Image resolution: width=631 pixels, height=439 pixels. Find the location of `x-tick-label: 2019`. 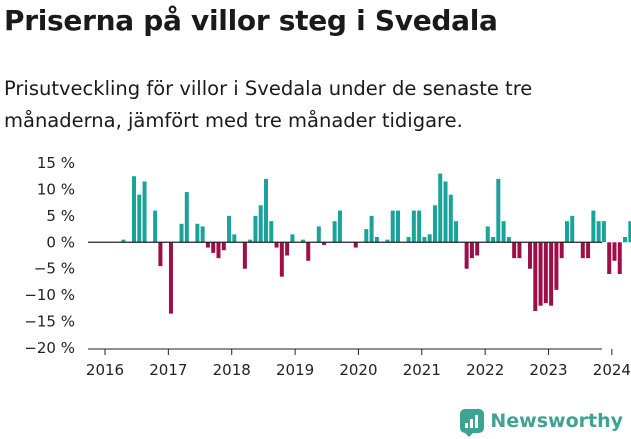

x-tick-label: 2019 is located at coordinates (295, 370).